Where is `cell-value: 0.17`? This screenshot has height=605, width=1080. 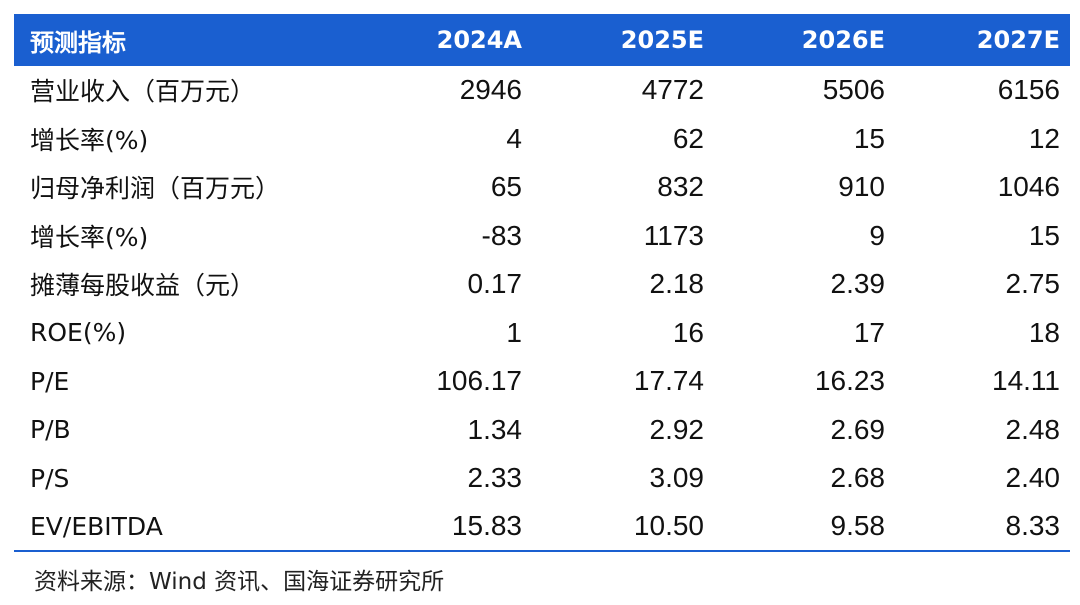 cell-value: 0.17 is located at coordinates (495, 284).